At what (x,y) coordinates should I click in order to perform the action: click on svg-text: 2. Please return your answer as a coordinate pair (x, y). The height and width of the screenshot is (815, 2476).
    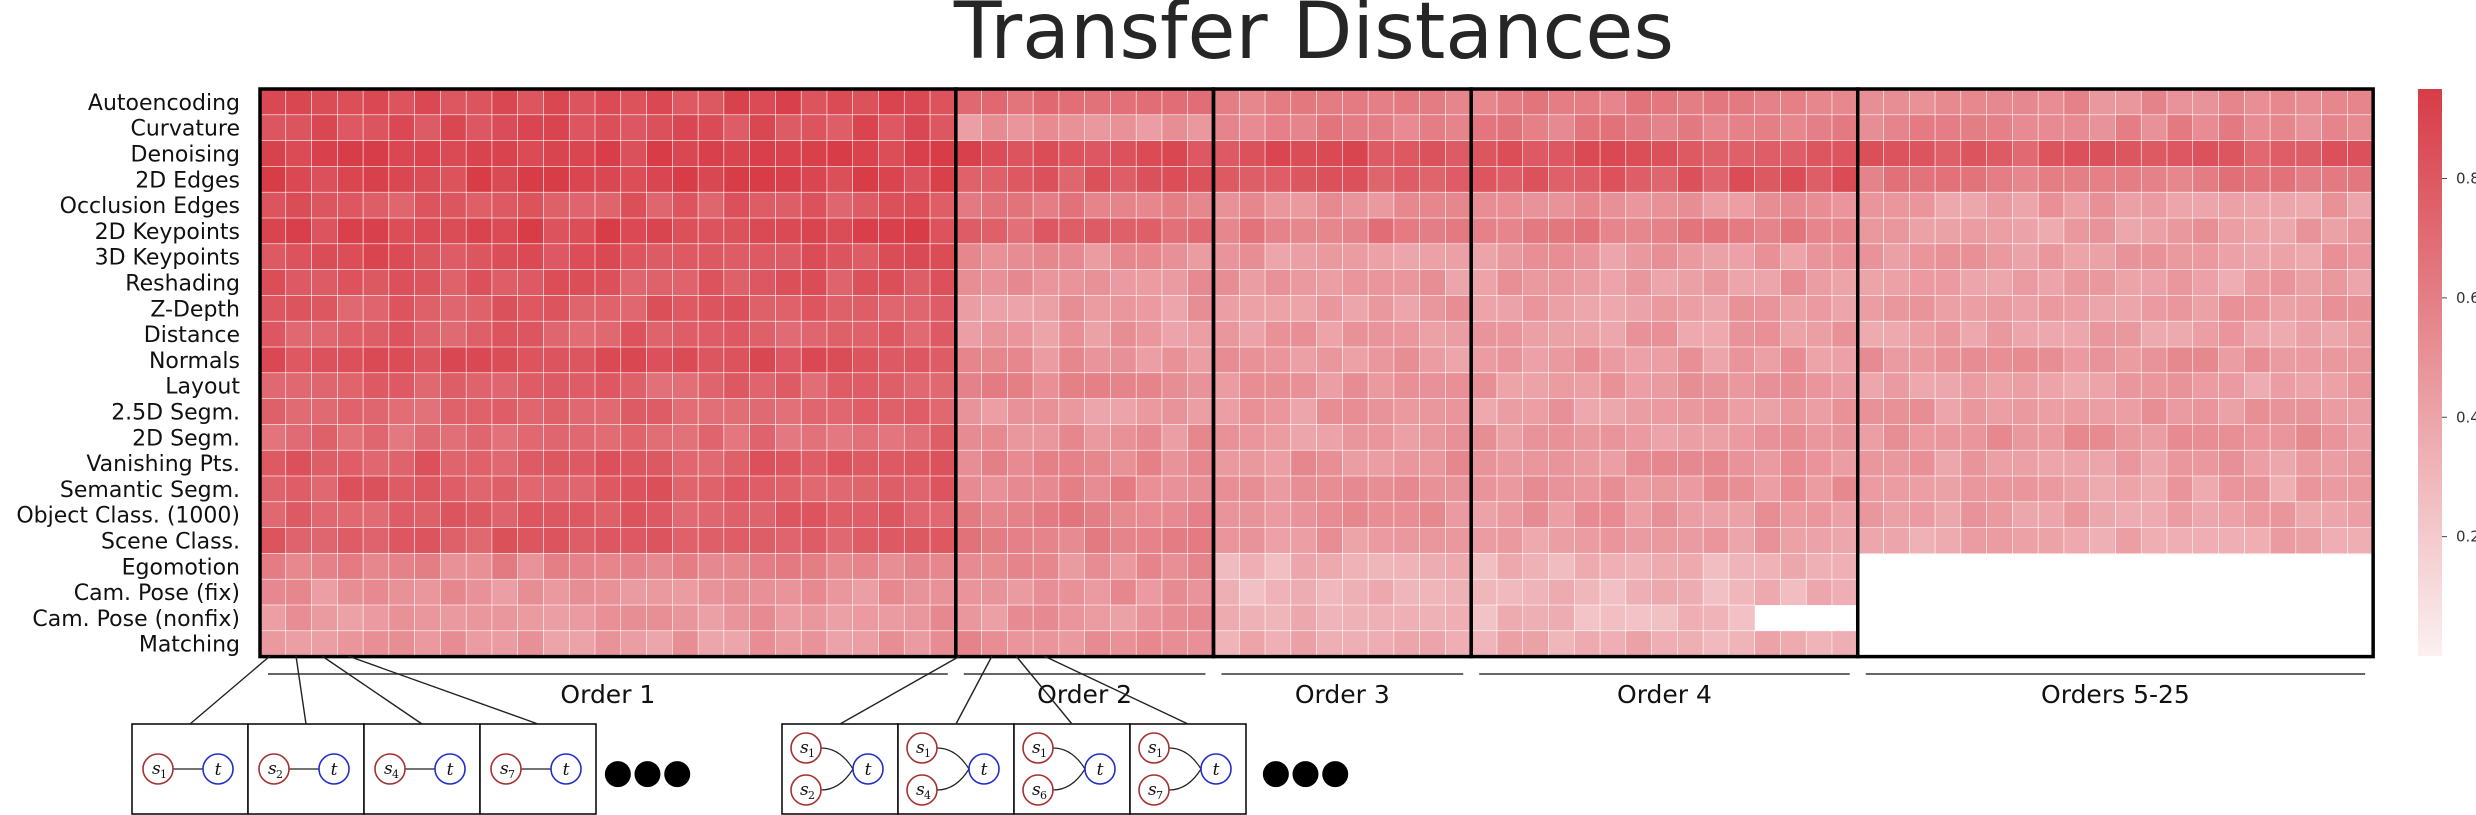
    Looking at the image, I should click on (811, 795).